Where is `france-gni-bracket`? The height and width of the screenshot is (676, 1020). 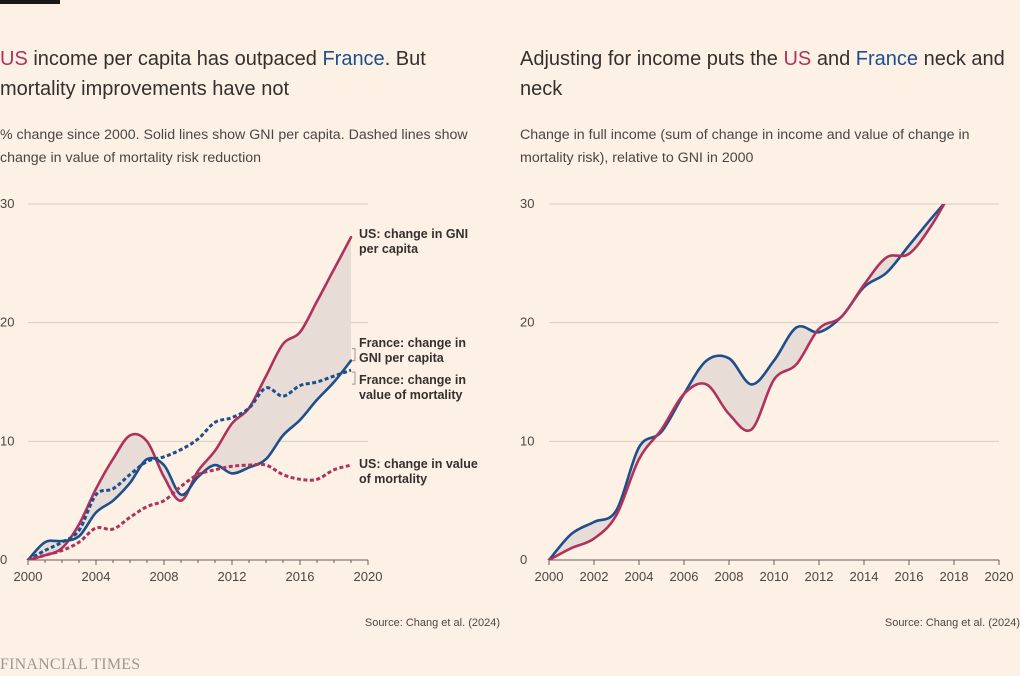 france-gni-bracket is located at coordinates (354, 355).